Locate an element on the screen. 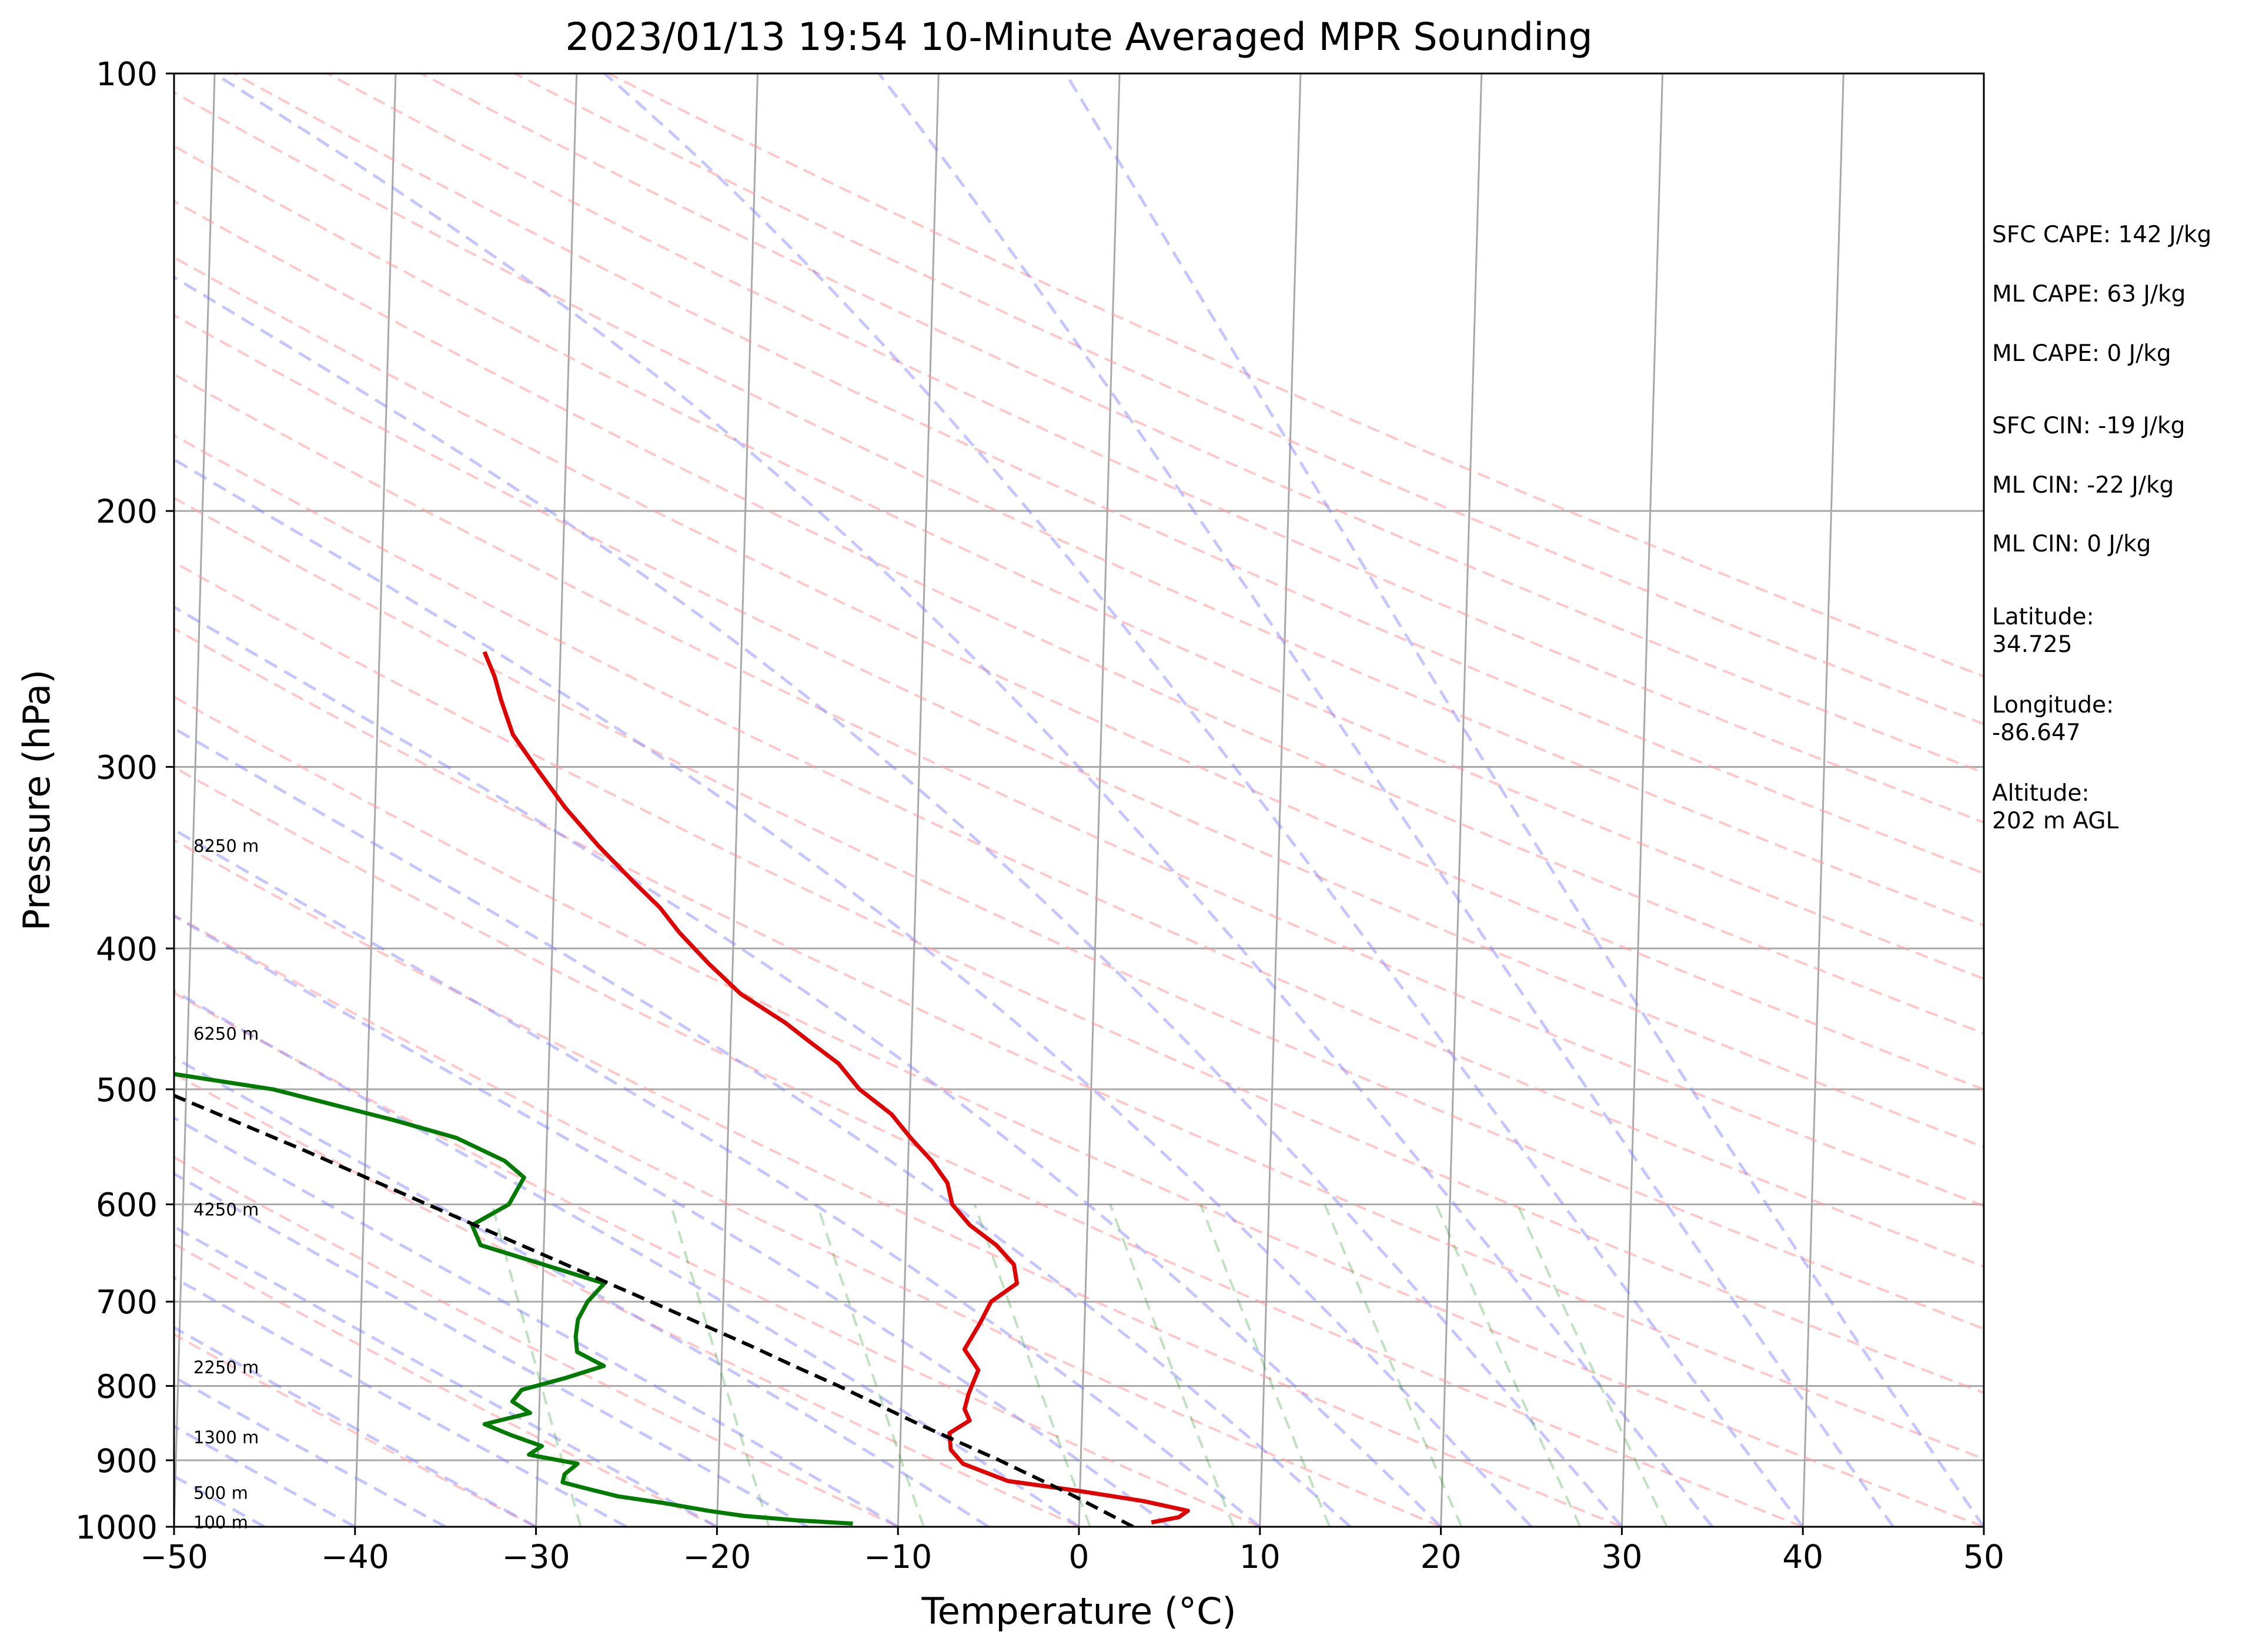 This screenshot has height=1652, width=2259. parcel-profile is located at coordinates (654, 1310).